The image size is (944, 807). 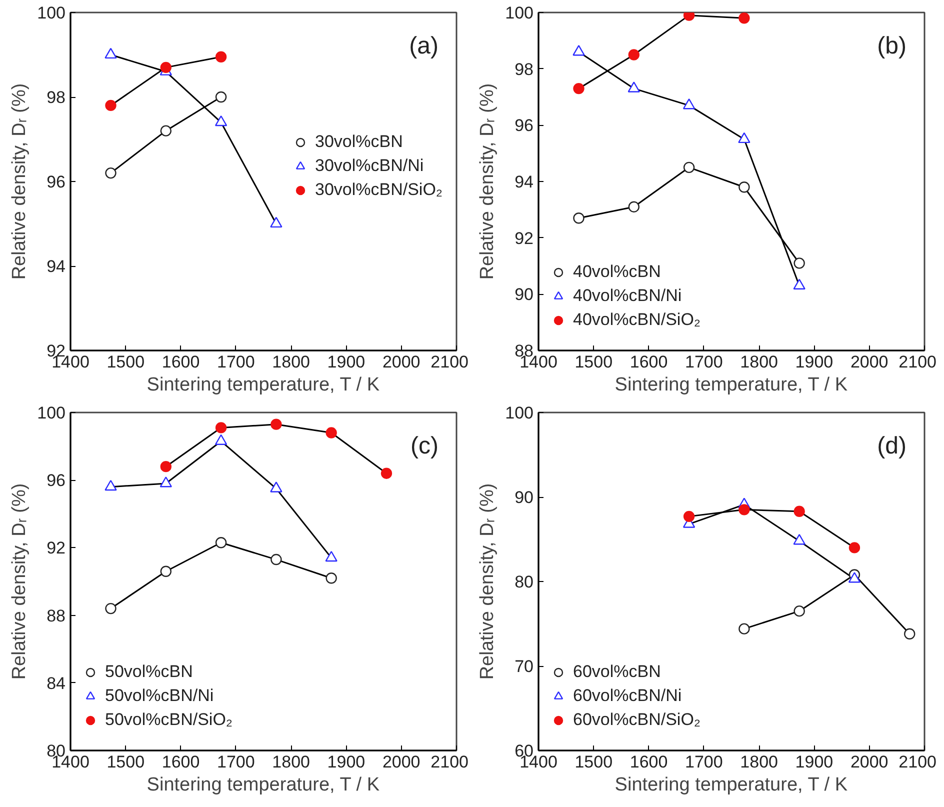 What do you see at coordinates (359, 142) in the screenshot?
I see `legend-label: 30vol%cBN` at bounding box center [359, 142].